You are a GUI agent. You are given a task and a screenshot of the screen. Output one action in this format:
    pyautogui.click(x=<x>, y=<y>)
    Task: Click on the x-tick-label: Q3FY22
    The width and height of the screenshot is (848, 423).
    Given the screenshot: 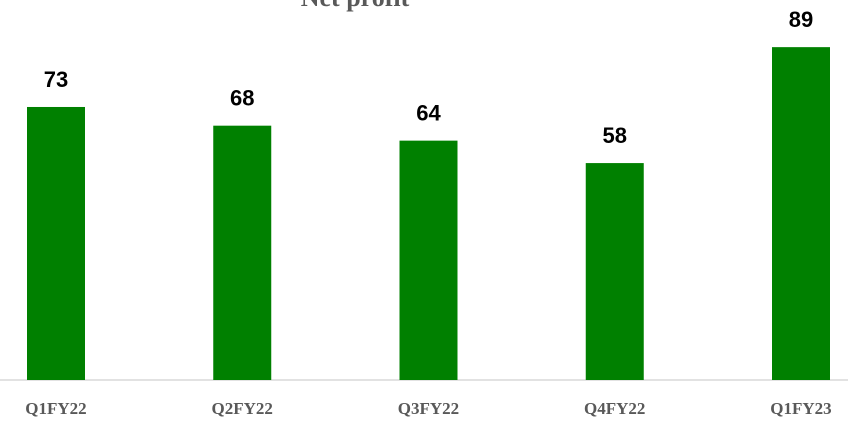 What is the action you would take?
    pyautogui.click(x=428, y=408)
    